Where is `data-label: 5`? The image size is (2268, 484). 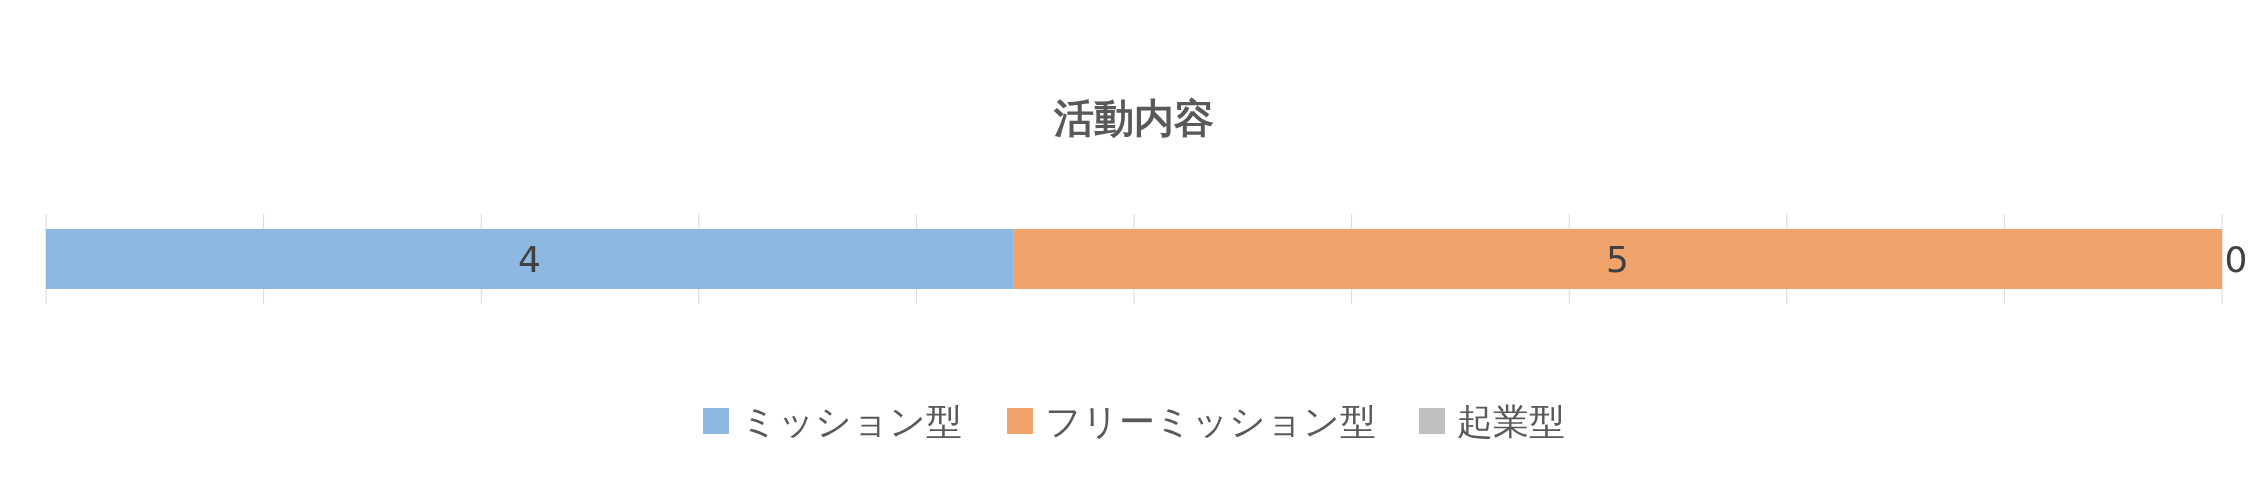
data-label: 5 is located at coordinates (1618, 259).